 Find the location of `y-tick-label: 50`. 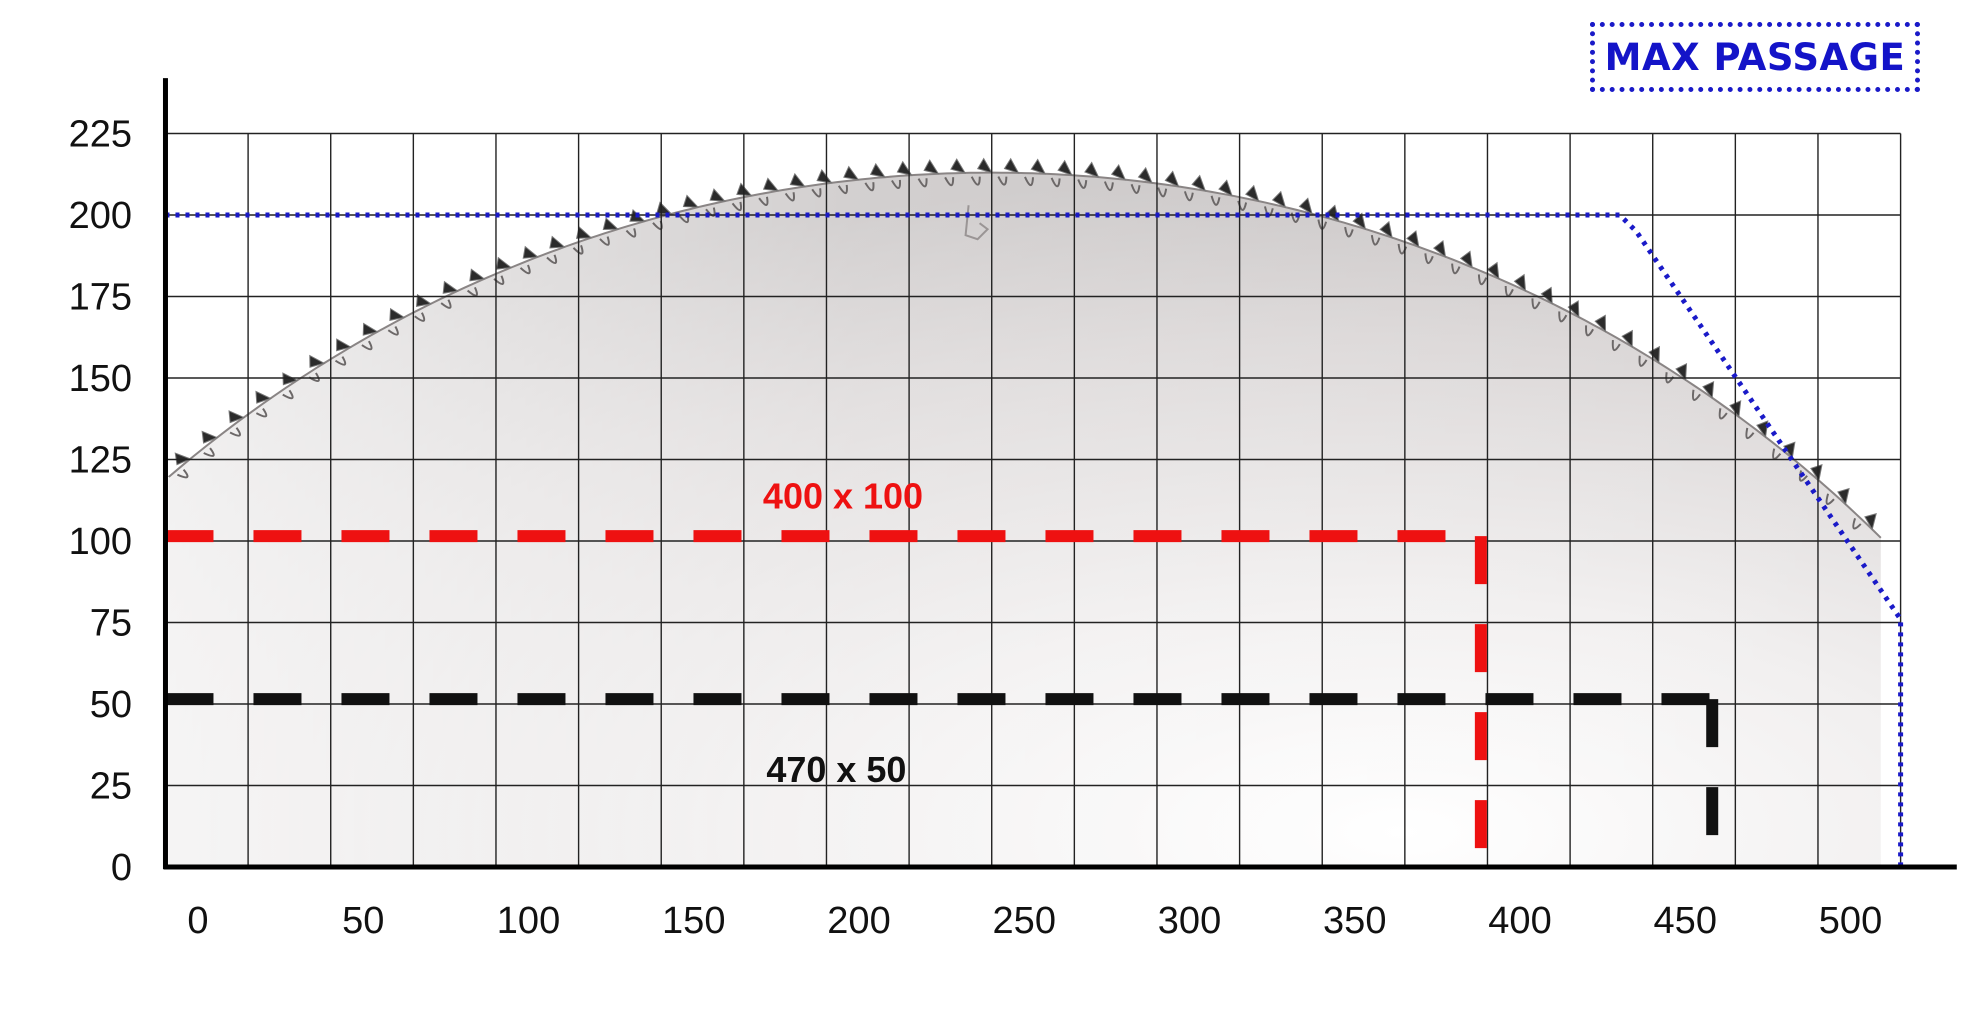

y-tick-label: 50 is located at coordinates (111, 705).